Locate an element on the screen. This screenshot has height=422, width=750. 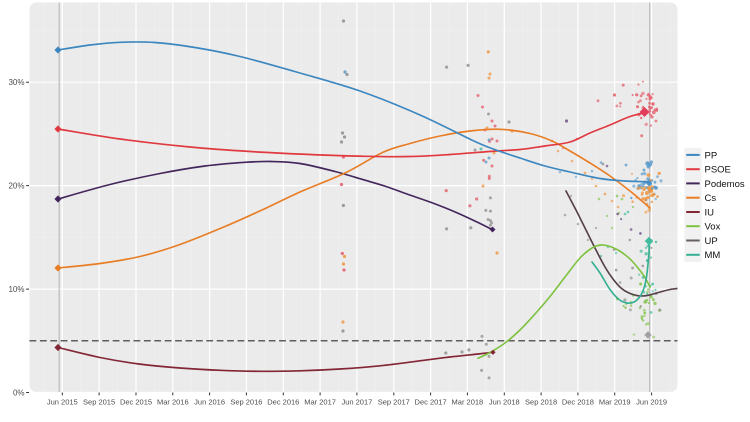
svg-text: Sep 2015 is located at coordinates (99, 402).